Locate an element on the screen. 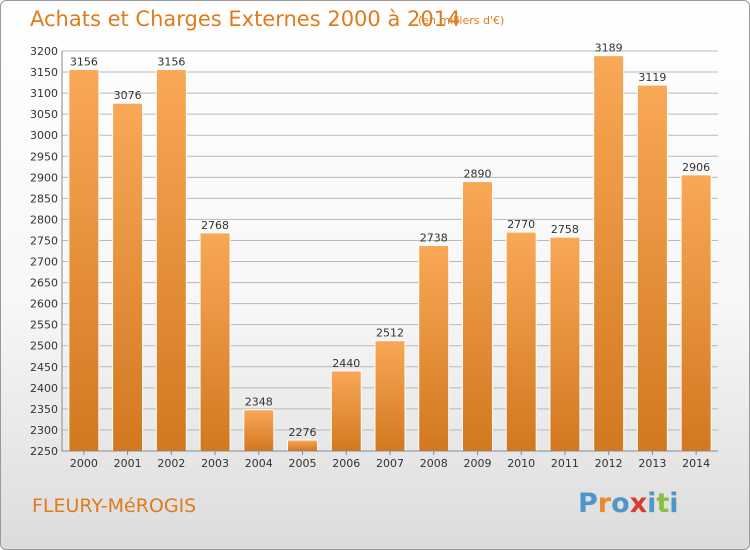  bar-2002 is located at coordinates (171, 260).